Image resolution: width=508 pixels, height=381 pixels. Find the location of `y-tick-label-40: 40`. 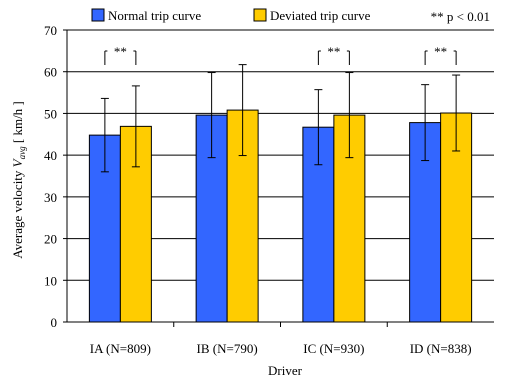

y-tick-label-40: 40 is located at coordinates (50, 155).